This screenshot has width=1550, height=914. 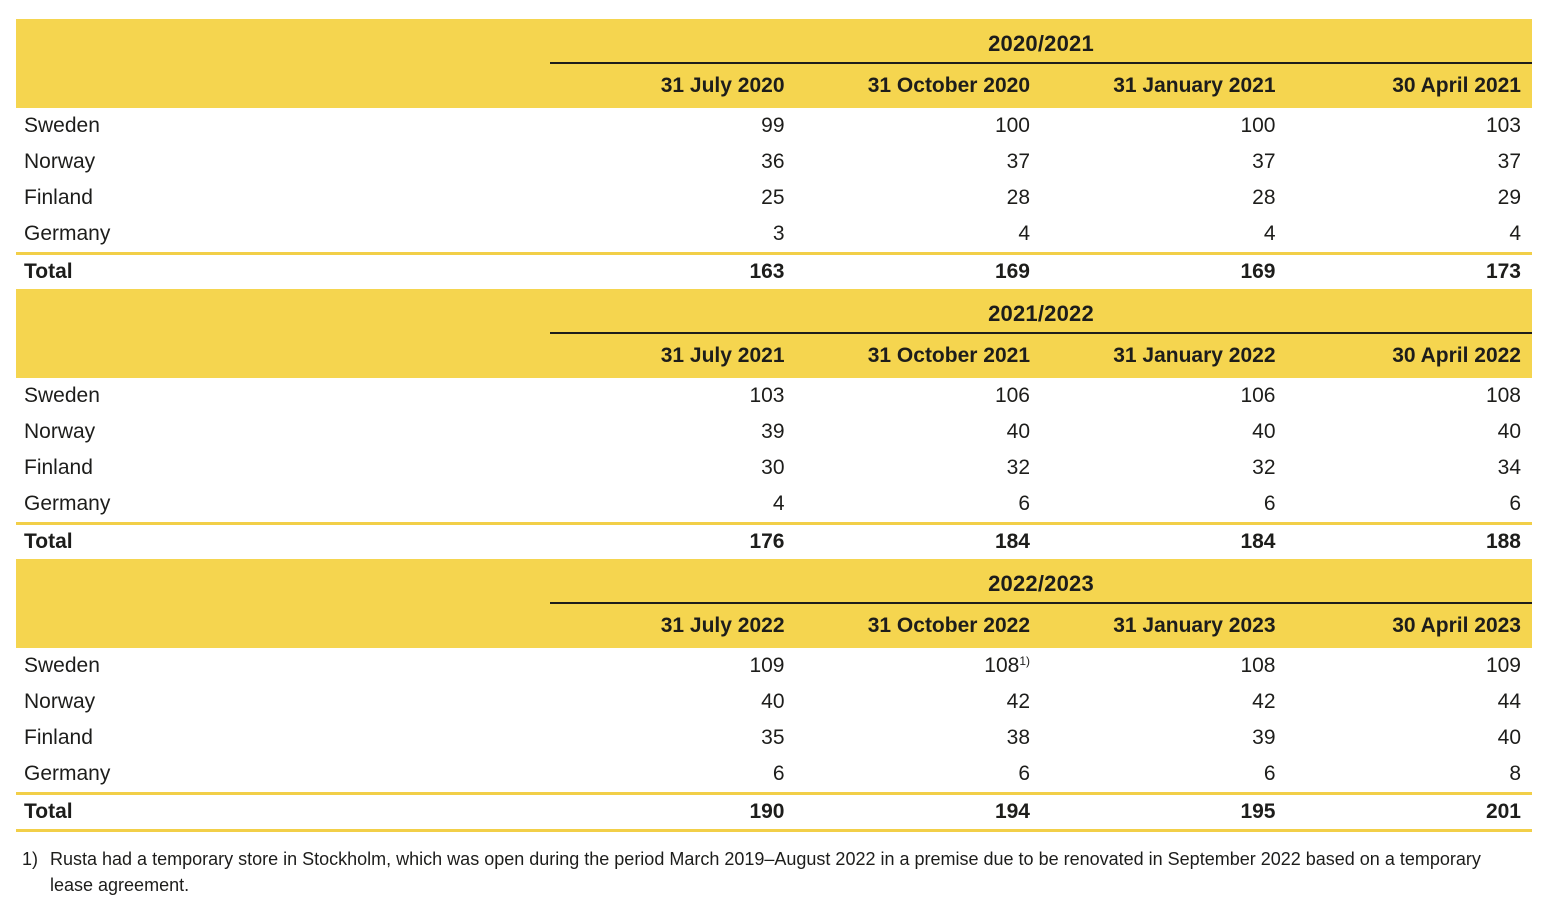 I want to click on value: 28, so click(x=1018, y=197).